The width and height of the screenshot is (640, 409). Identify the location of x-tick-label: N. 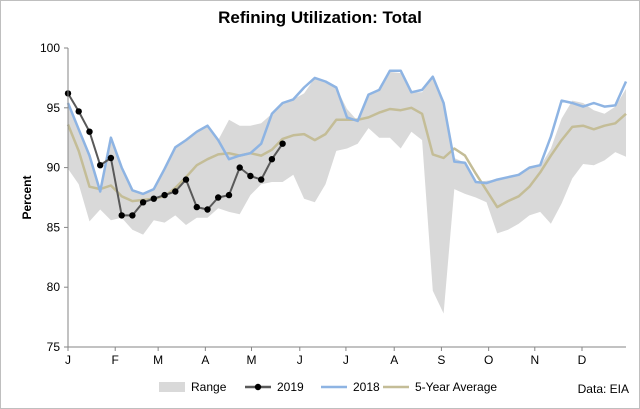
(534, 360).